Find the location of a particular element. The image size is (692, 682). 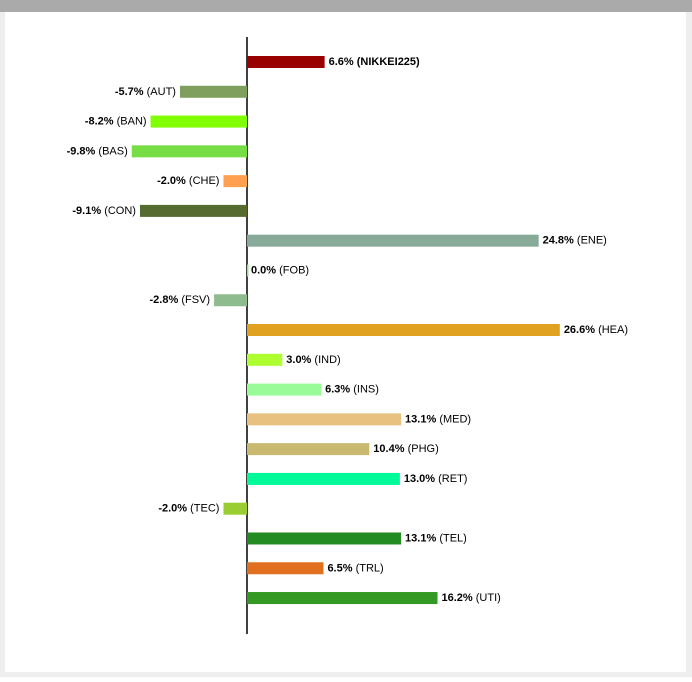

value-label: -9.8% is located at coordinates (81, 151).